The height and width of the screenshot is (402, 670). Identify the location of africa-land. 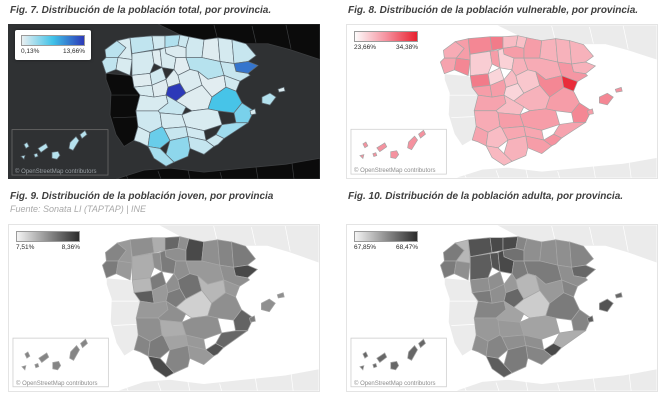
(217, 168).